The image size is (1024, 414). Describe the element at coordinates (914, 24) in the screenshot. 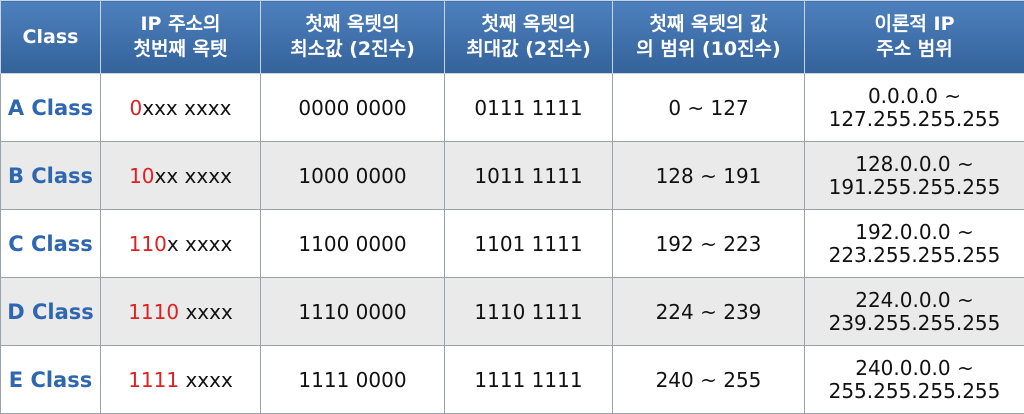

I see `header-ip-range-line1: 이론적 IP` at that location.